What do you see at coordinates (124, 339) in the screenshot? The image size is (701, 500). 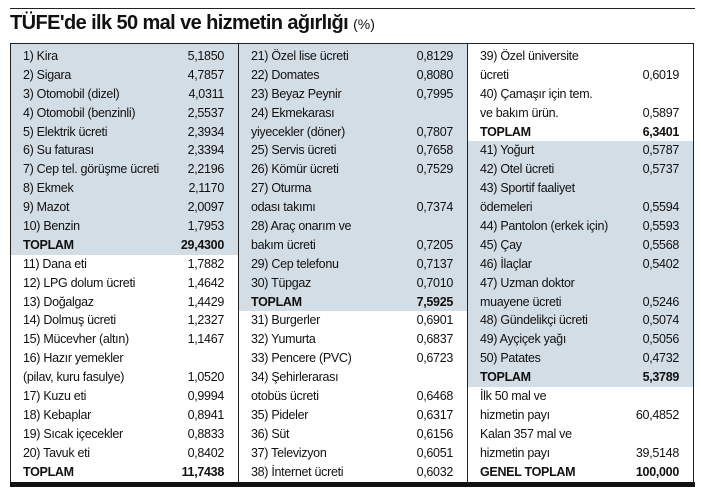 I see `table-row: 15) Mücevher (altın) 1,1467` at bounding box center [124, 339].